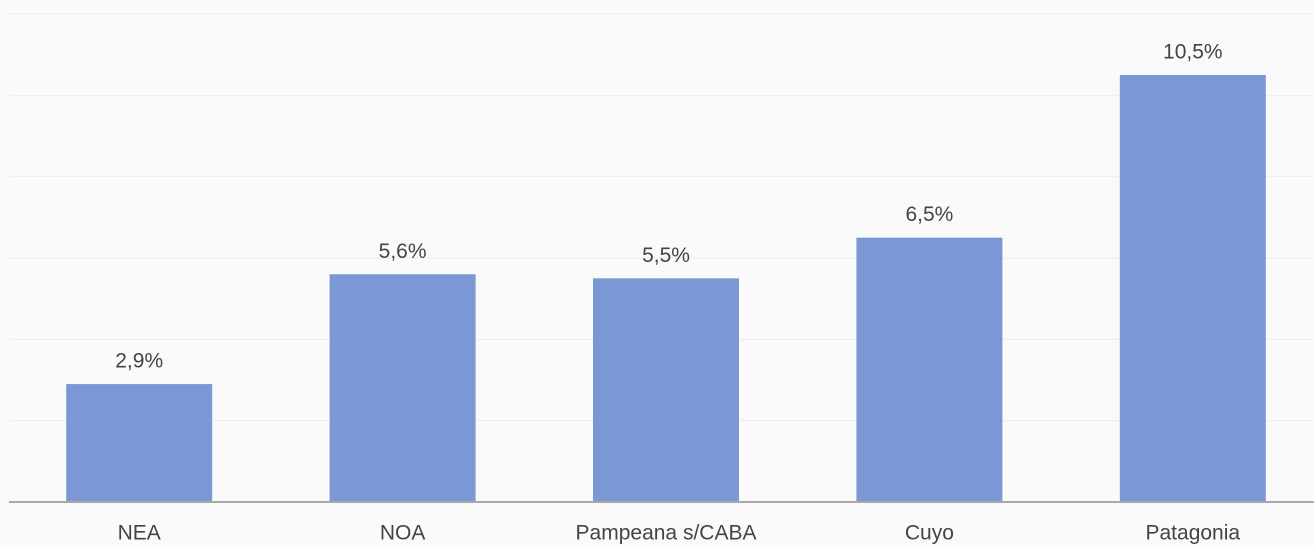  What do you see at coordinates (1193, 52) in the screenshot?
I see `value-label: 10,5%` at bounding box center [1193, 52].